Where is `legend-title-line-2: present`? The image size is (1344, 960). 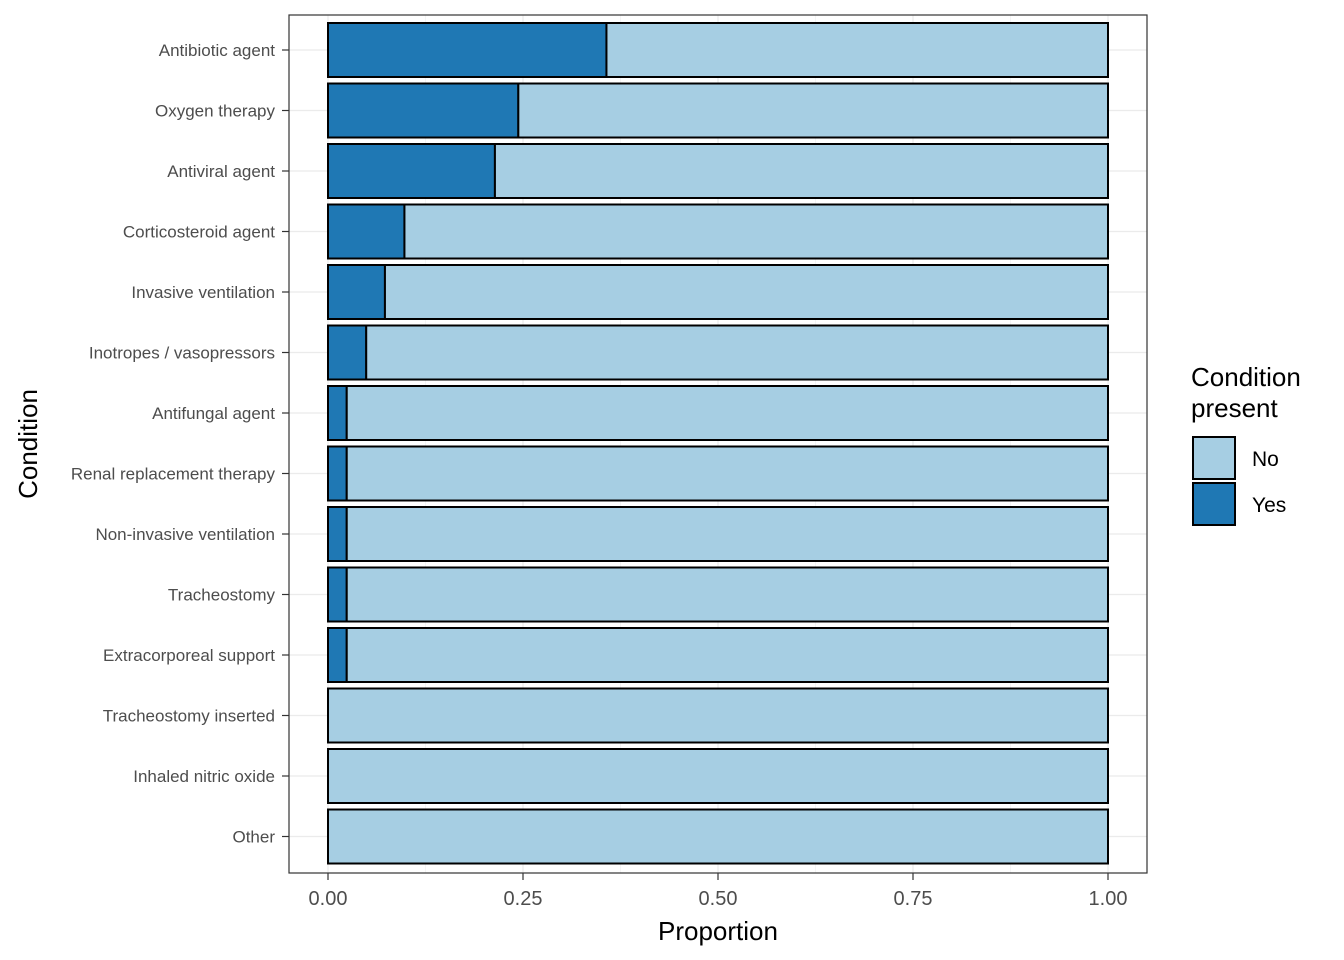 legend-title-line-2: present is located at coordinates (1234, 408).